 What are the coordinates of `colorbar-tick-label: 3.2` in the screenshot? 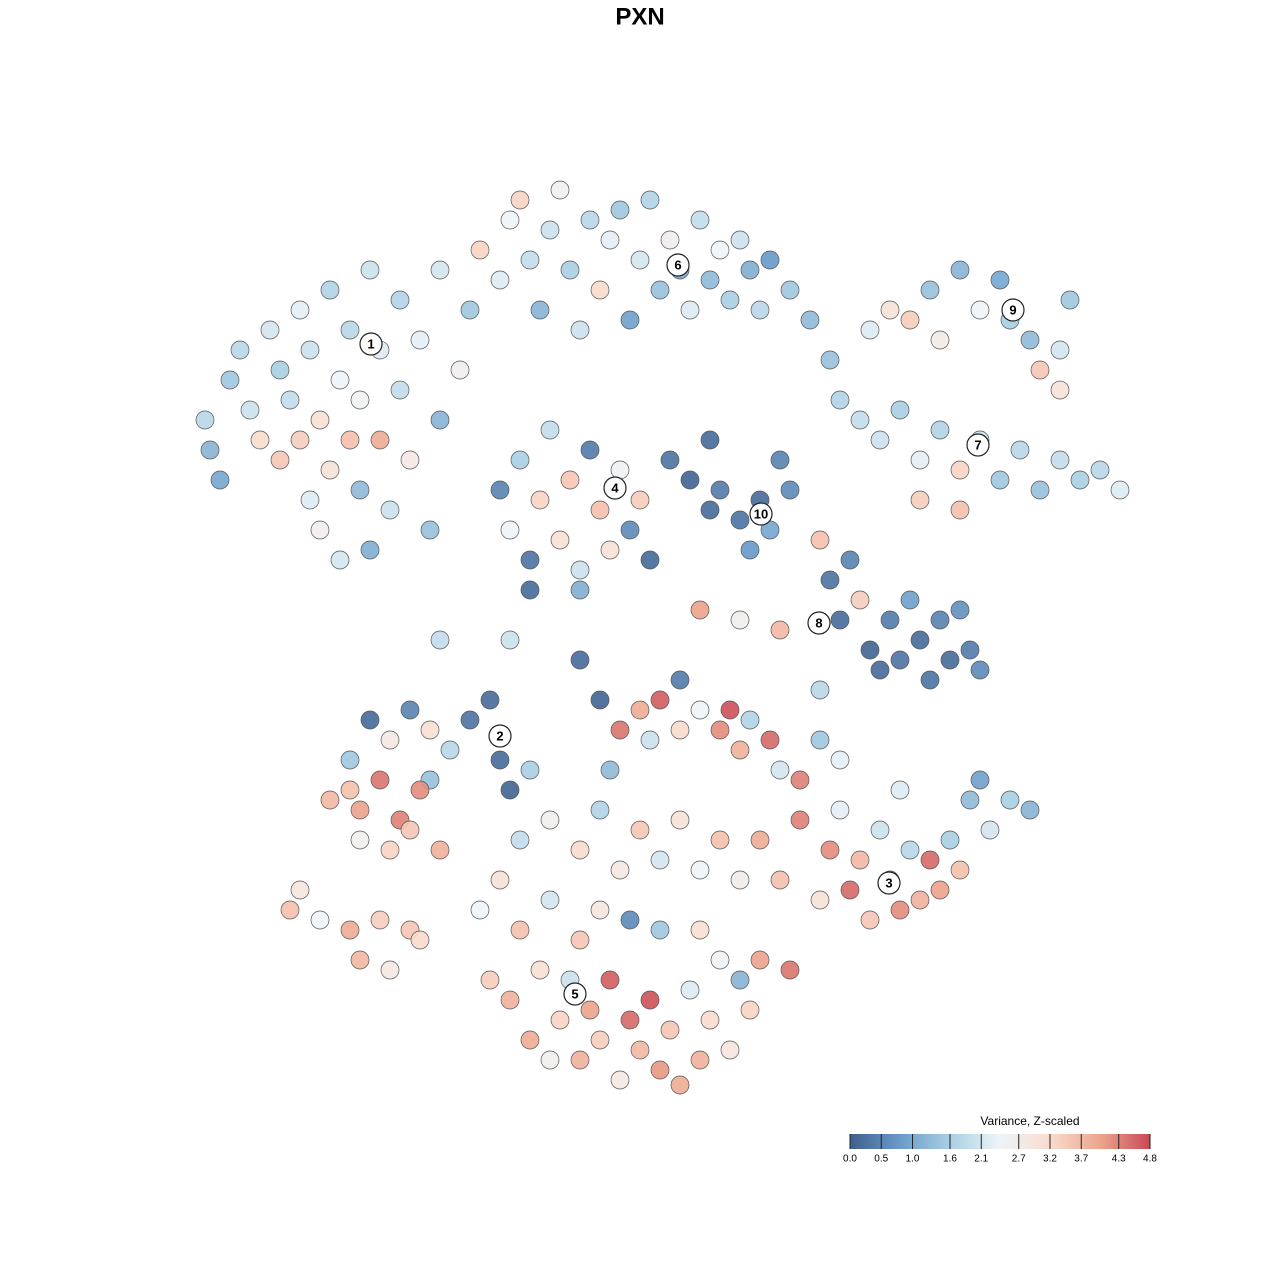 It's located at (1050, 1159).